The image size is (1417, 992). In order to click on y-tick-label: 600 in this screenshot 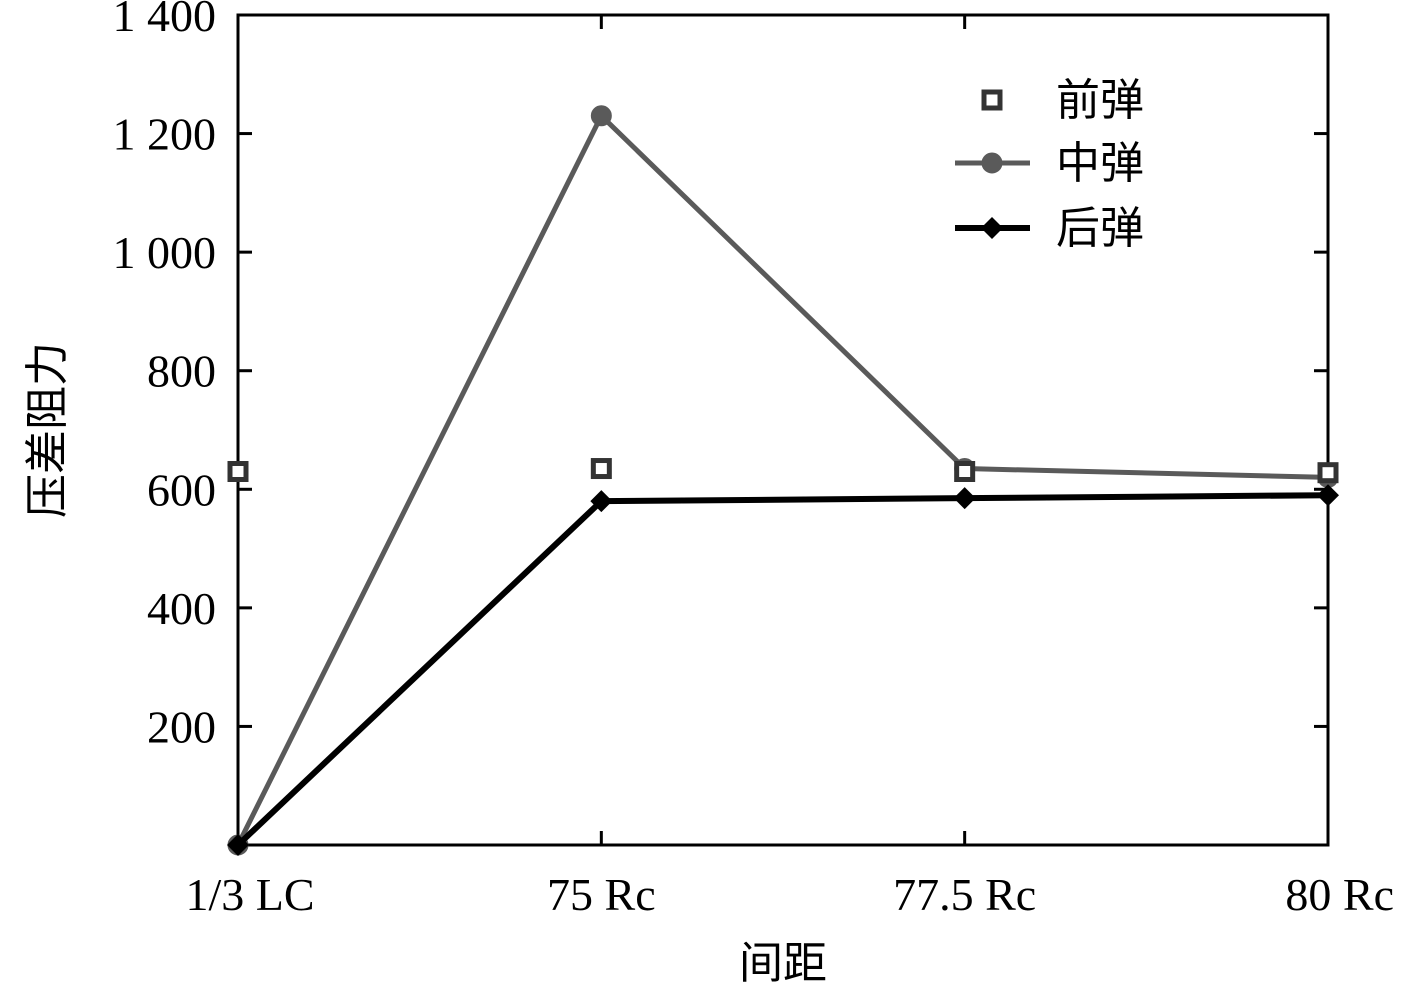, I will do `click(181, 489)`.